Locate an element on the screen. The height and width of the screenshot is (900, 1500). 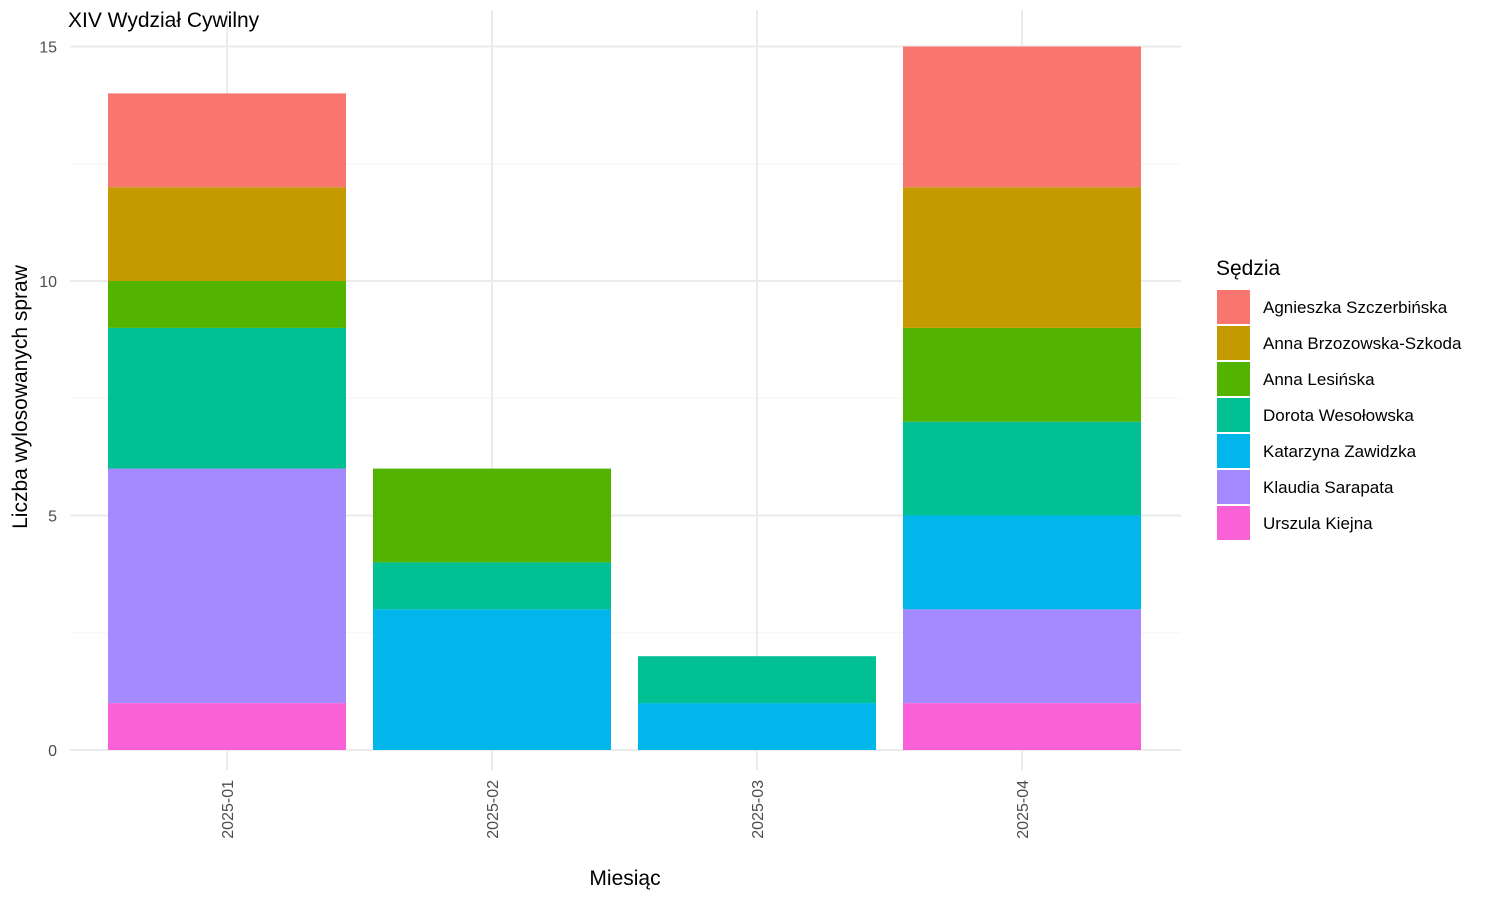
y-axis-title: Liczba wylosowanych spraw is located at coordinates (20, 396).